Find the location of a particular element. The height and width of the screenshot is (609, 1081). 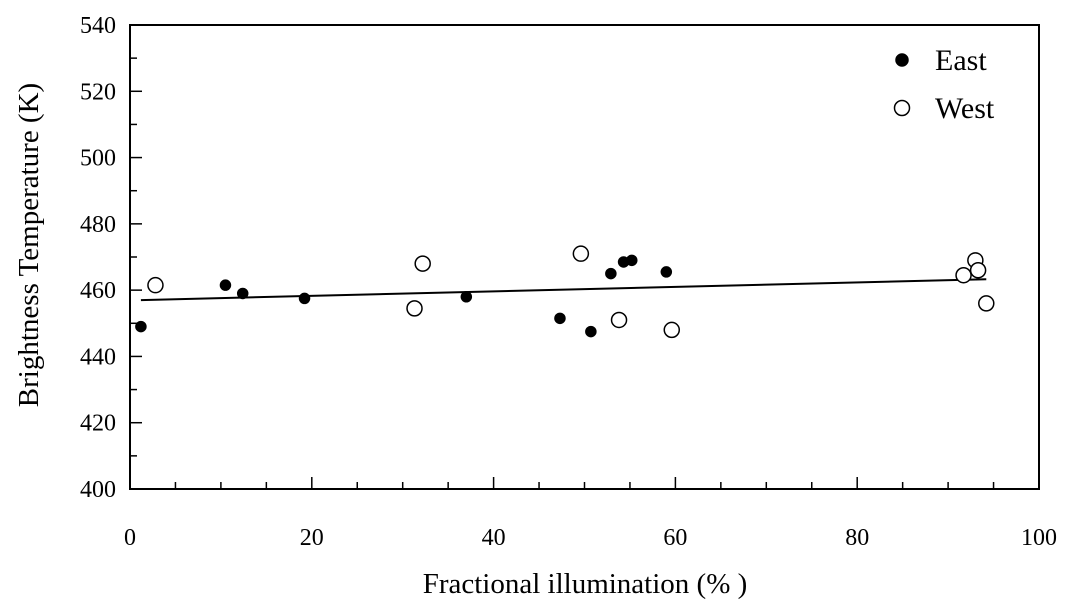

legend-marker-east is located at coordinates (902, 60).